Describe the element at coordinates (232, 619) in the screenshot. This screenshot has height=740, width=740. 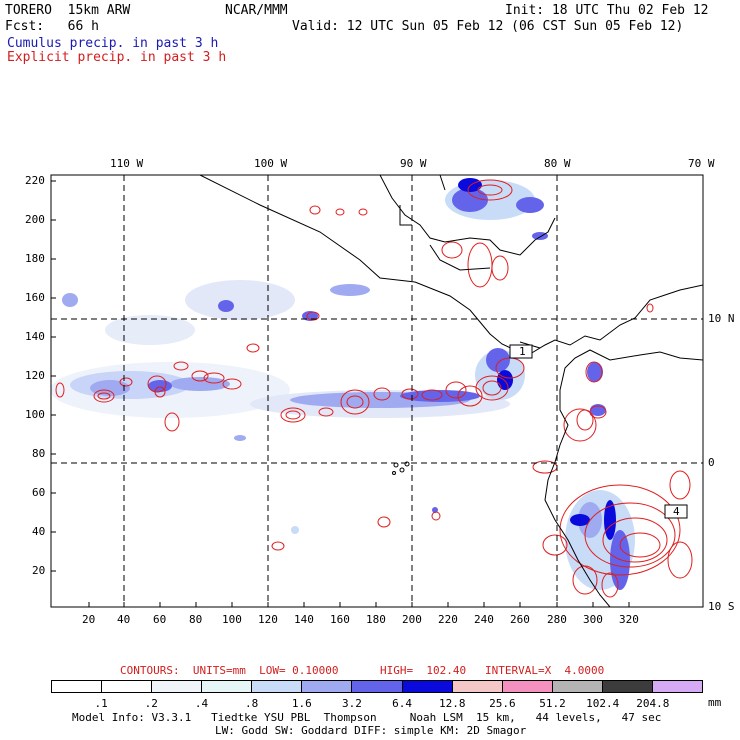
I see `x-tick: 100` at that location.